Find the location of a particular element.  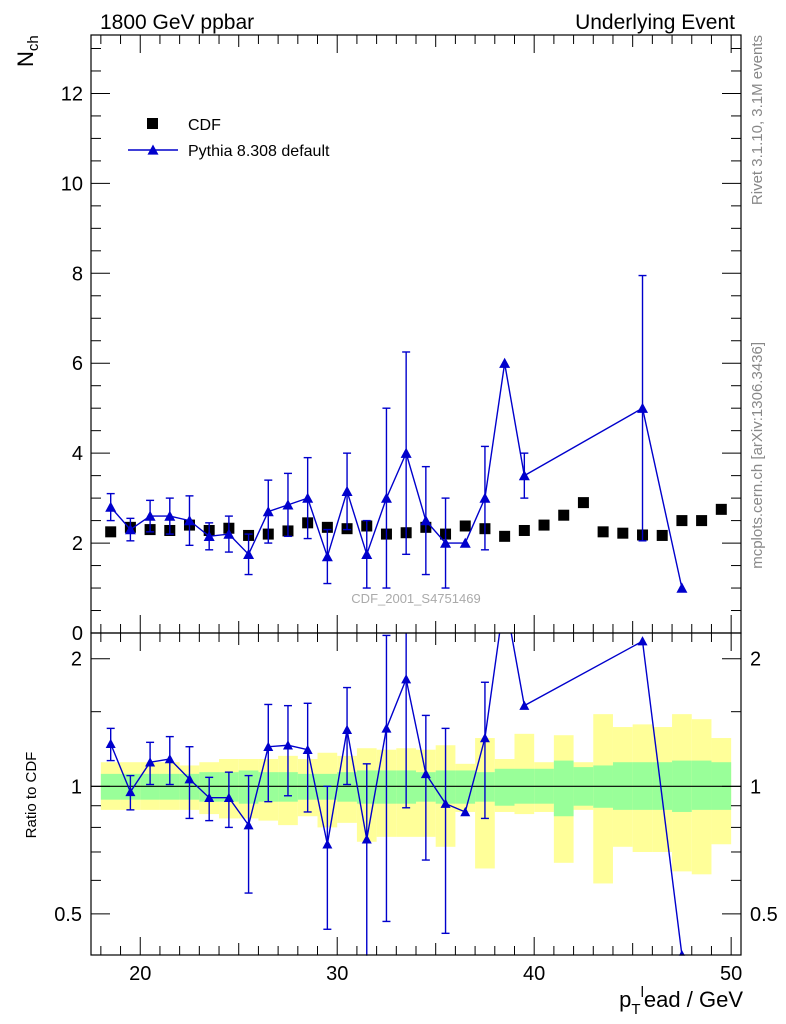

y-tick-label: 12 is located at coordinates (72, 94).